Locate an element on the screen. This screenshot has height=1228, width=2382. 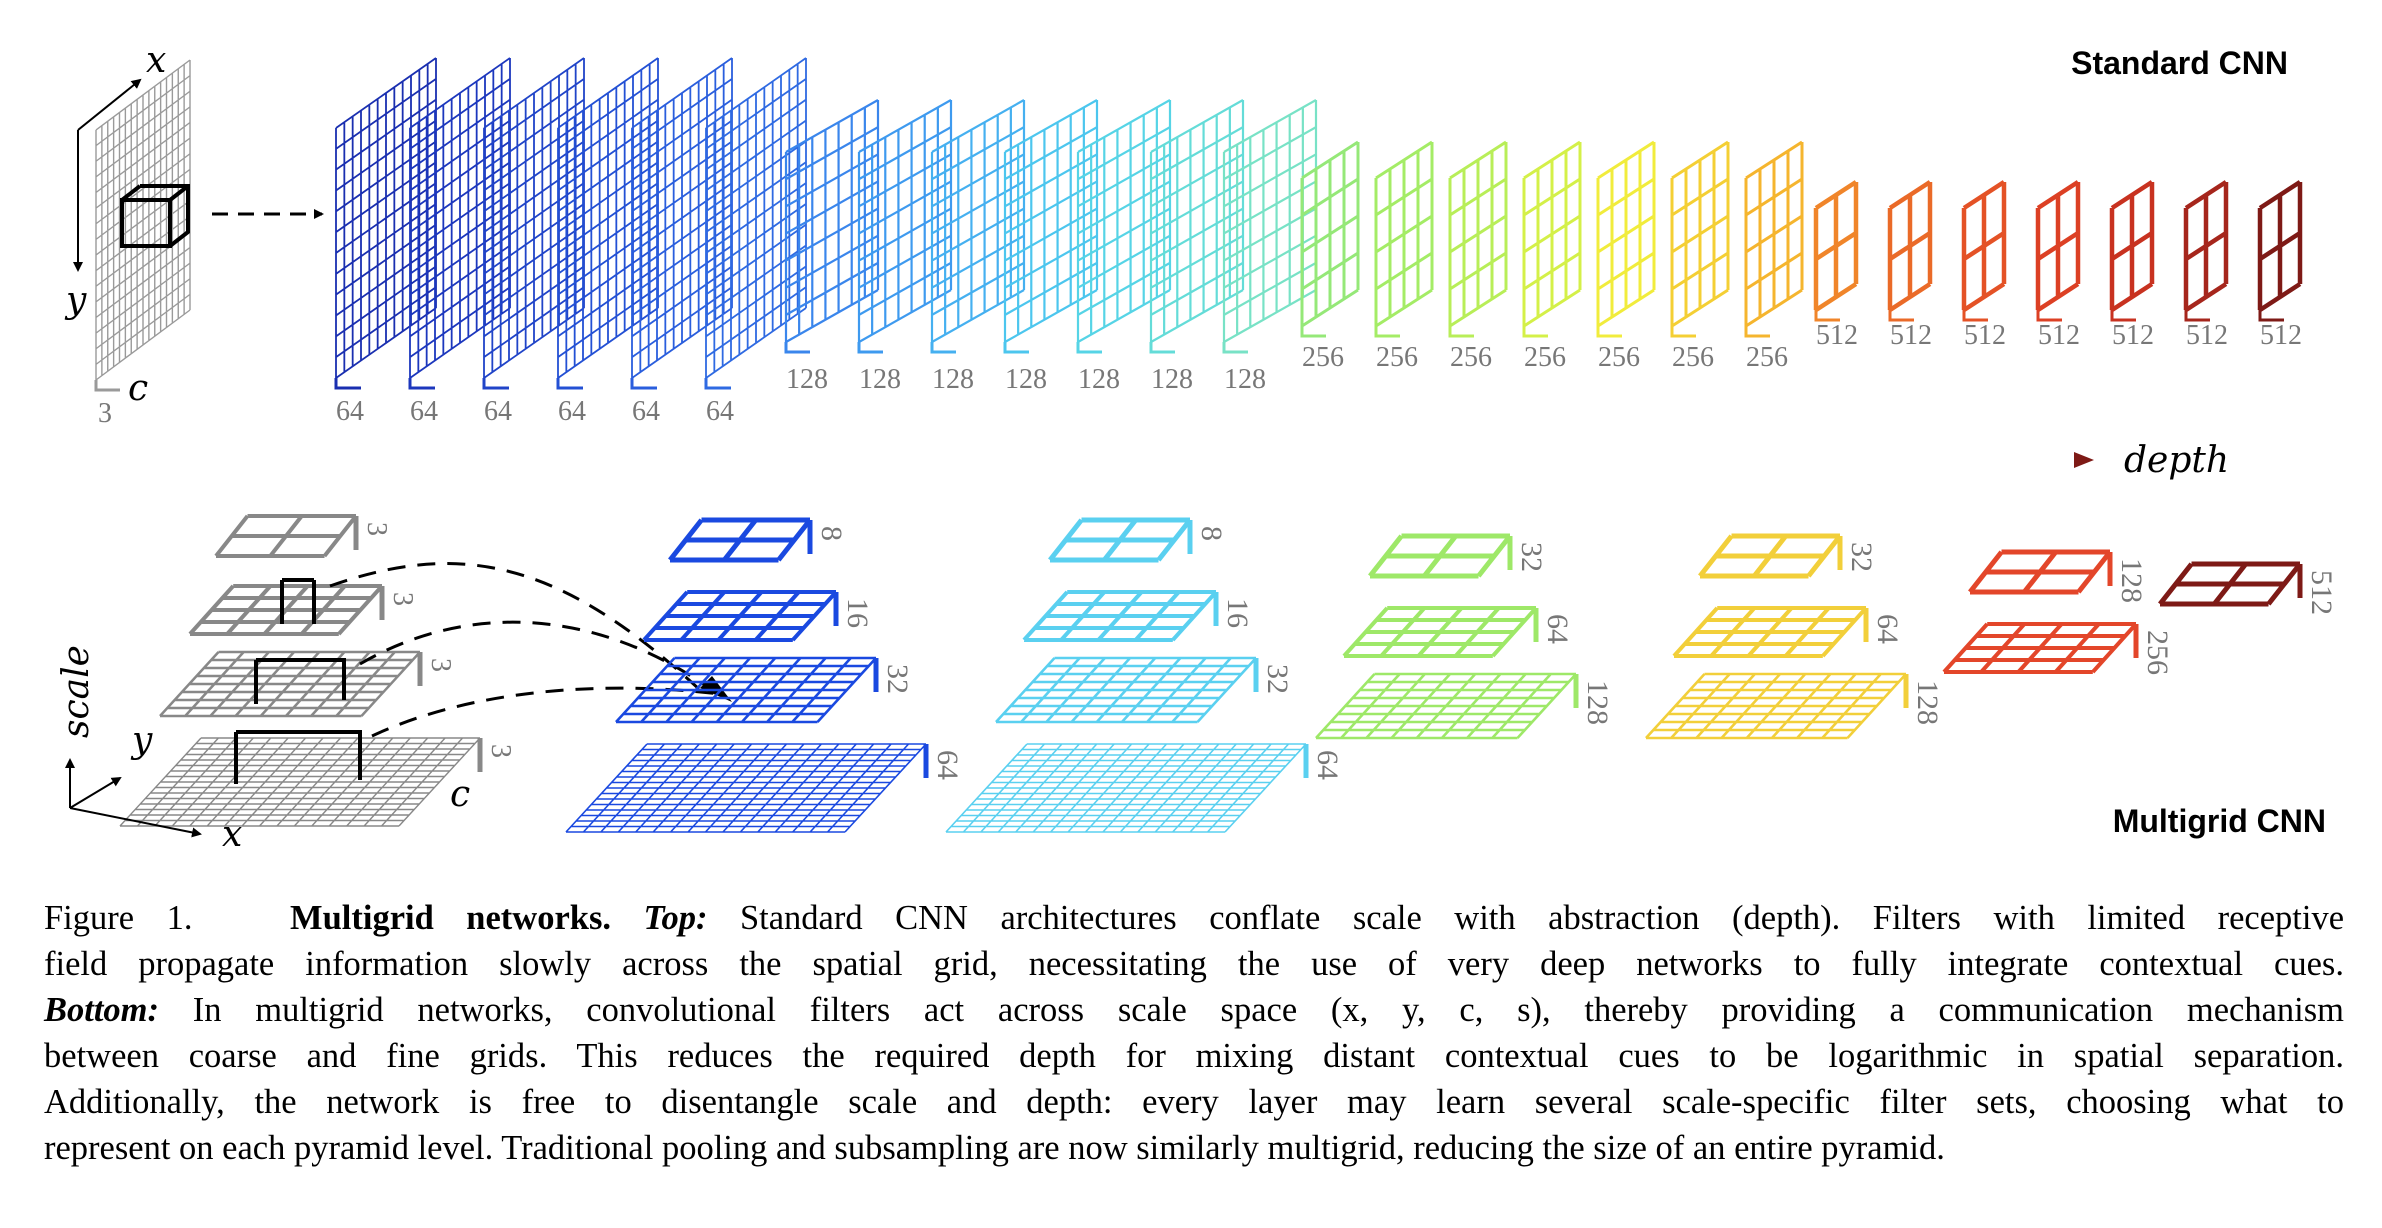
standard-input-layer is located at coordinates (132, 225).